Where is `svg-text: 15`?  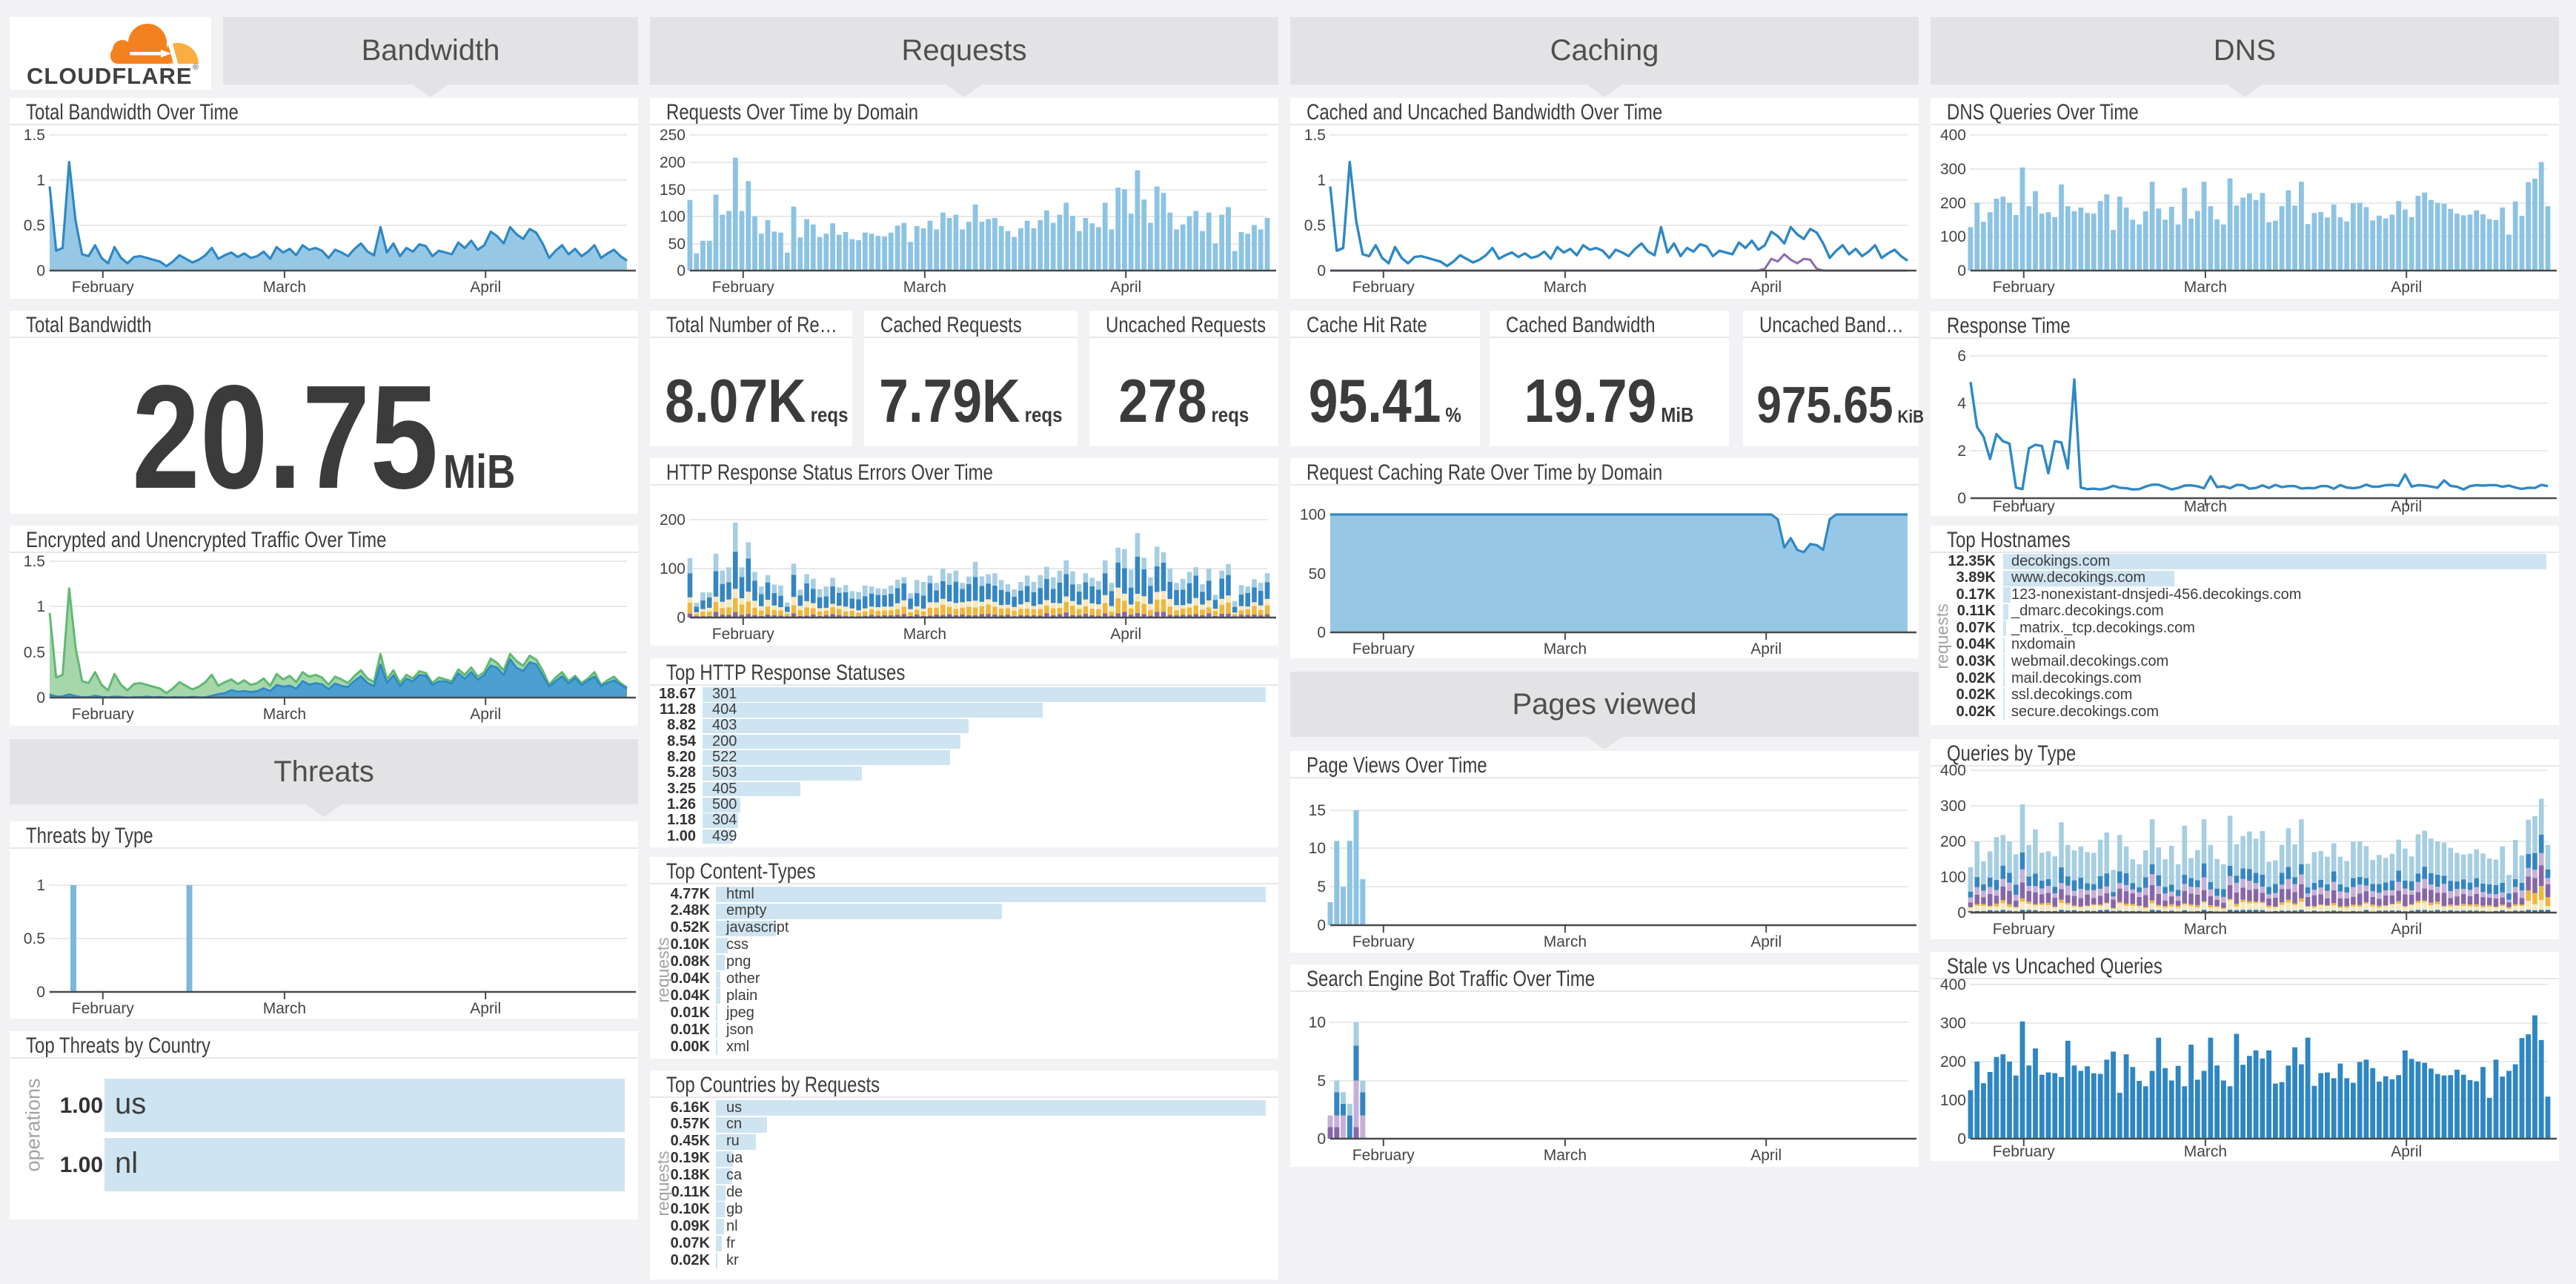 svg-text: 15 is located at coordinates (1317, 811).